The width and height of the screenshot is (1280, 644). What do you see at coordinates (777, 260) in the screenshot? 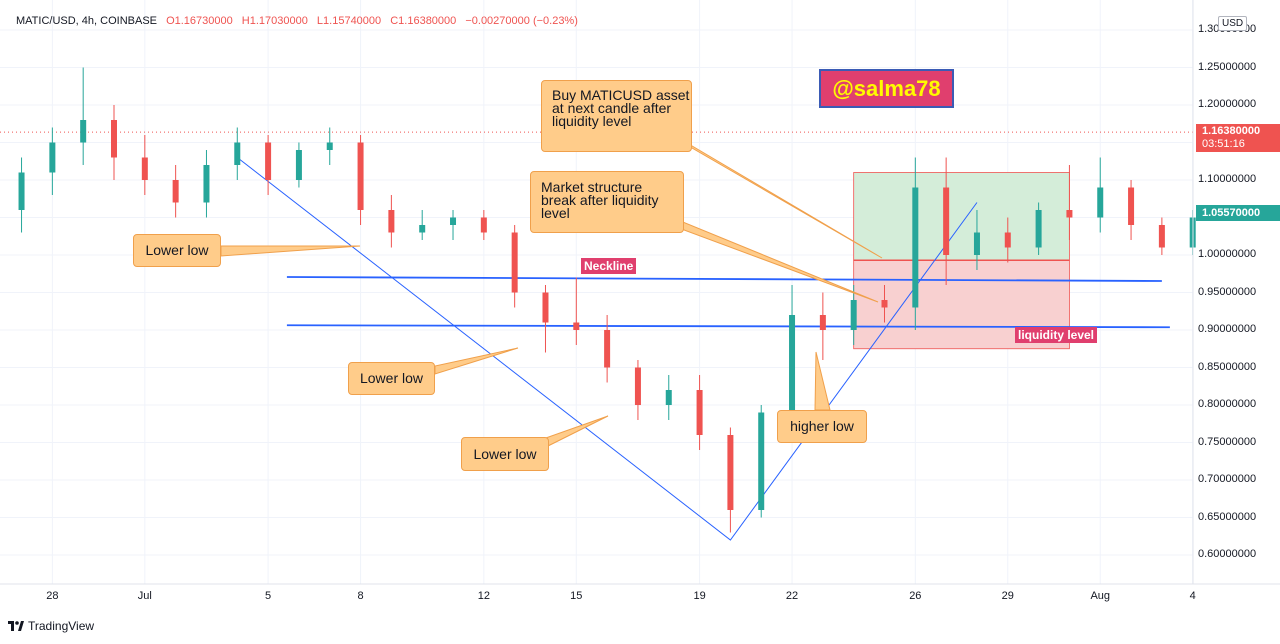
I see `market-structure-pointer` at bounding box center [777, 260].